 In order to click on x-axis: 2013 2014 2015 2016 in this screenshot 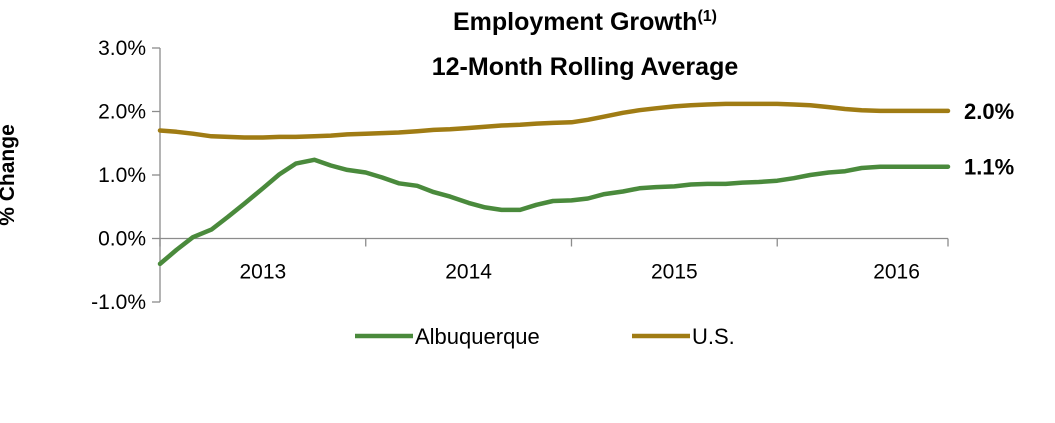, I will do `click(554, 260)`.